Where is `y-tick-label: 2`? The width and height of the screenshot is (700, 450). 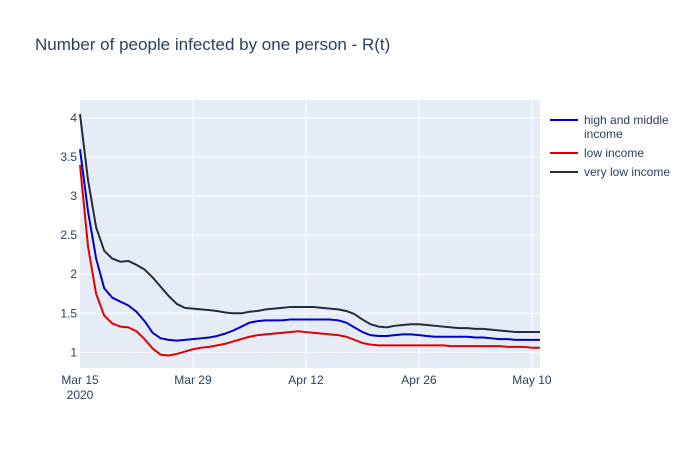 y-tick-label: 2 is located at coordinates (73, 274).